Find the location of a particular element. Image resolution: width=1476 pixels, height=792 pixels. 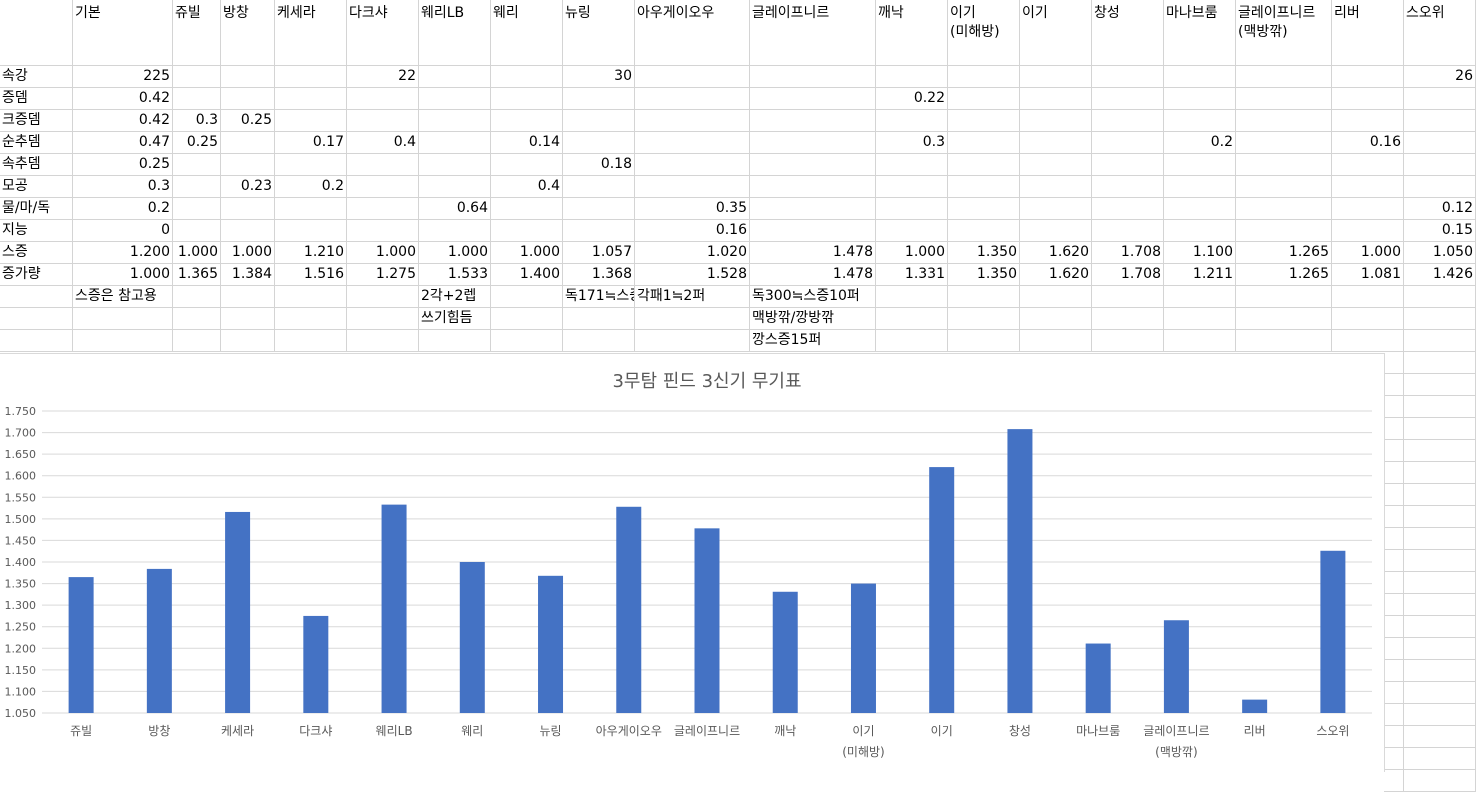

data-cell: 1.384 is located at coordinates (248, 275).